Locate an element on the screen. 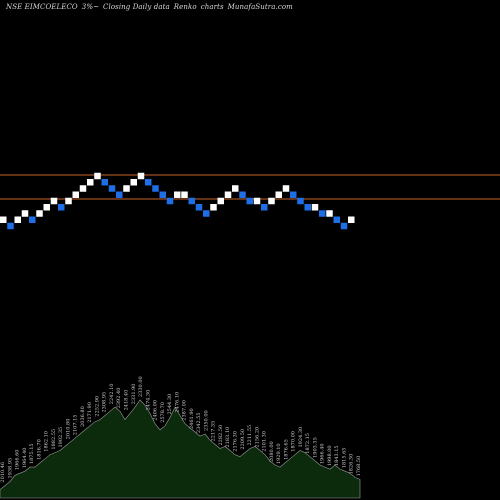 The image size is (500, 500). volume-price-label: 2308.95 is located at coordinates (105, 402).